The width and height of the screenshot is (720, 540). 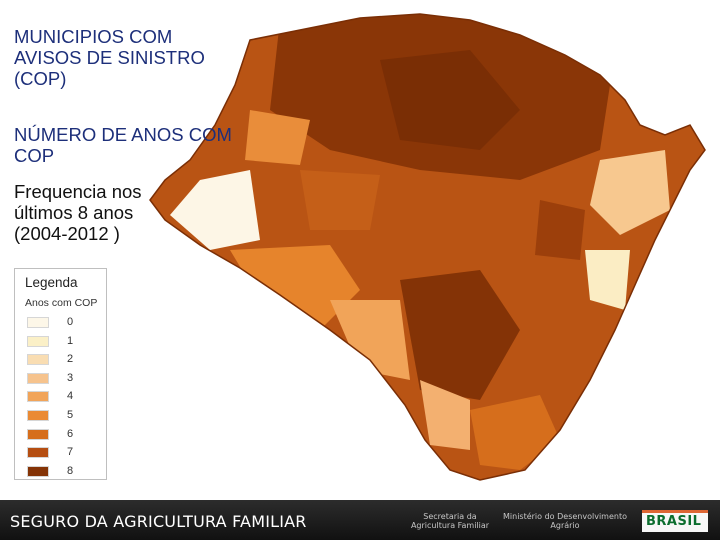 What do you see at coordinates (70, 359) in the screenshot?
I see `legend-label: 2` at bounding box center [70, 359].